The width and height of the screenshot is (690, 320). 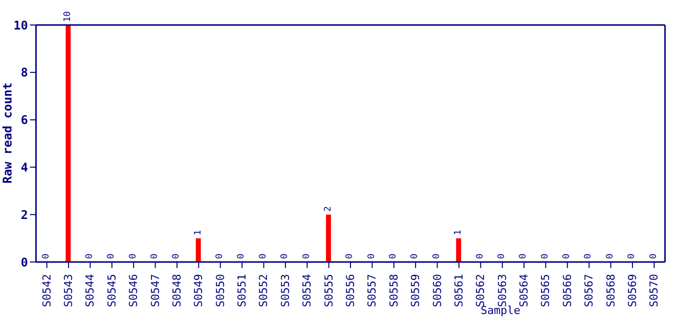 What do you see at coordinates (415, 291) in the screenshot?
I see `x-tick-label: S0559` at bounding box center [415, 291].